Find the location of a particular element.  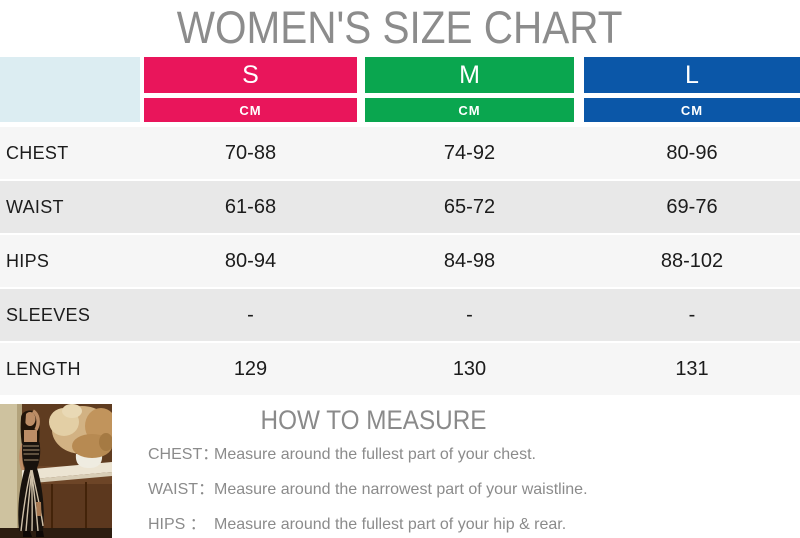

unit-cell-l: CM is located at coordinates (692, 110).